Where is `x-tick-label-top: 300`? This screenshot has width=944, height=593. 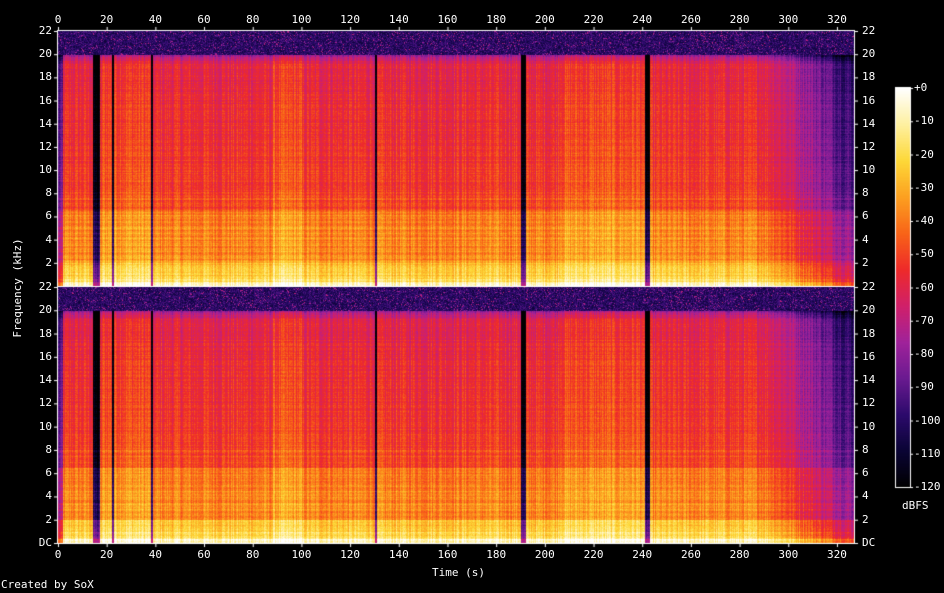 x-tick-label-top: 300 is located at coordinates (788, 19).